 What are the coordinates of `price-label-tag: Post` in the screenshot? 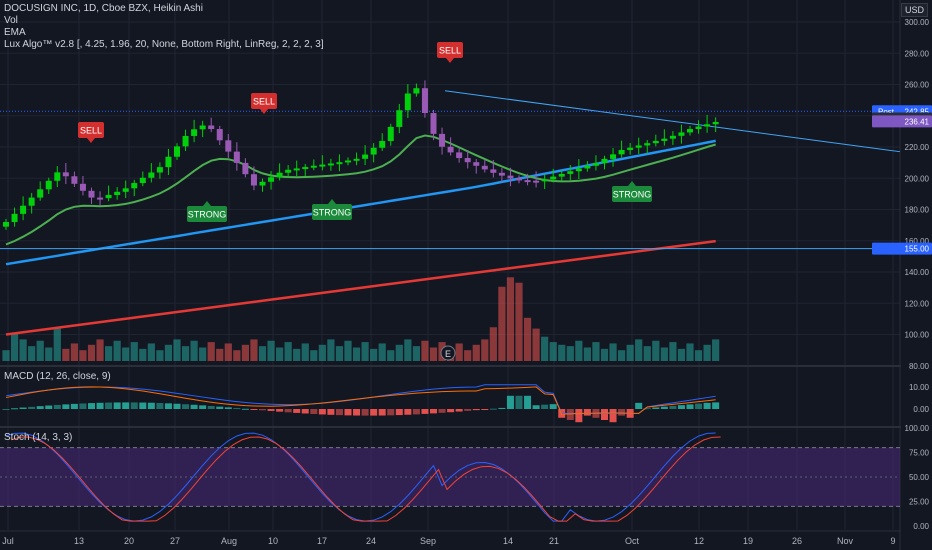 It's located at (886, 111).